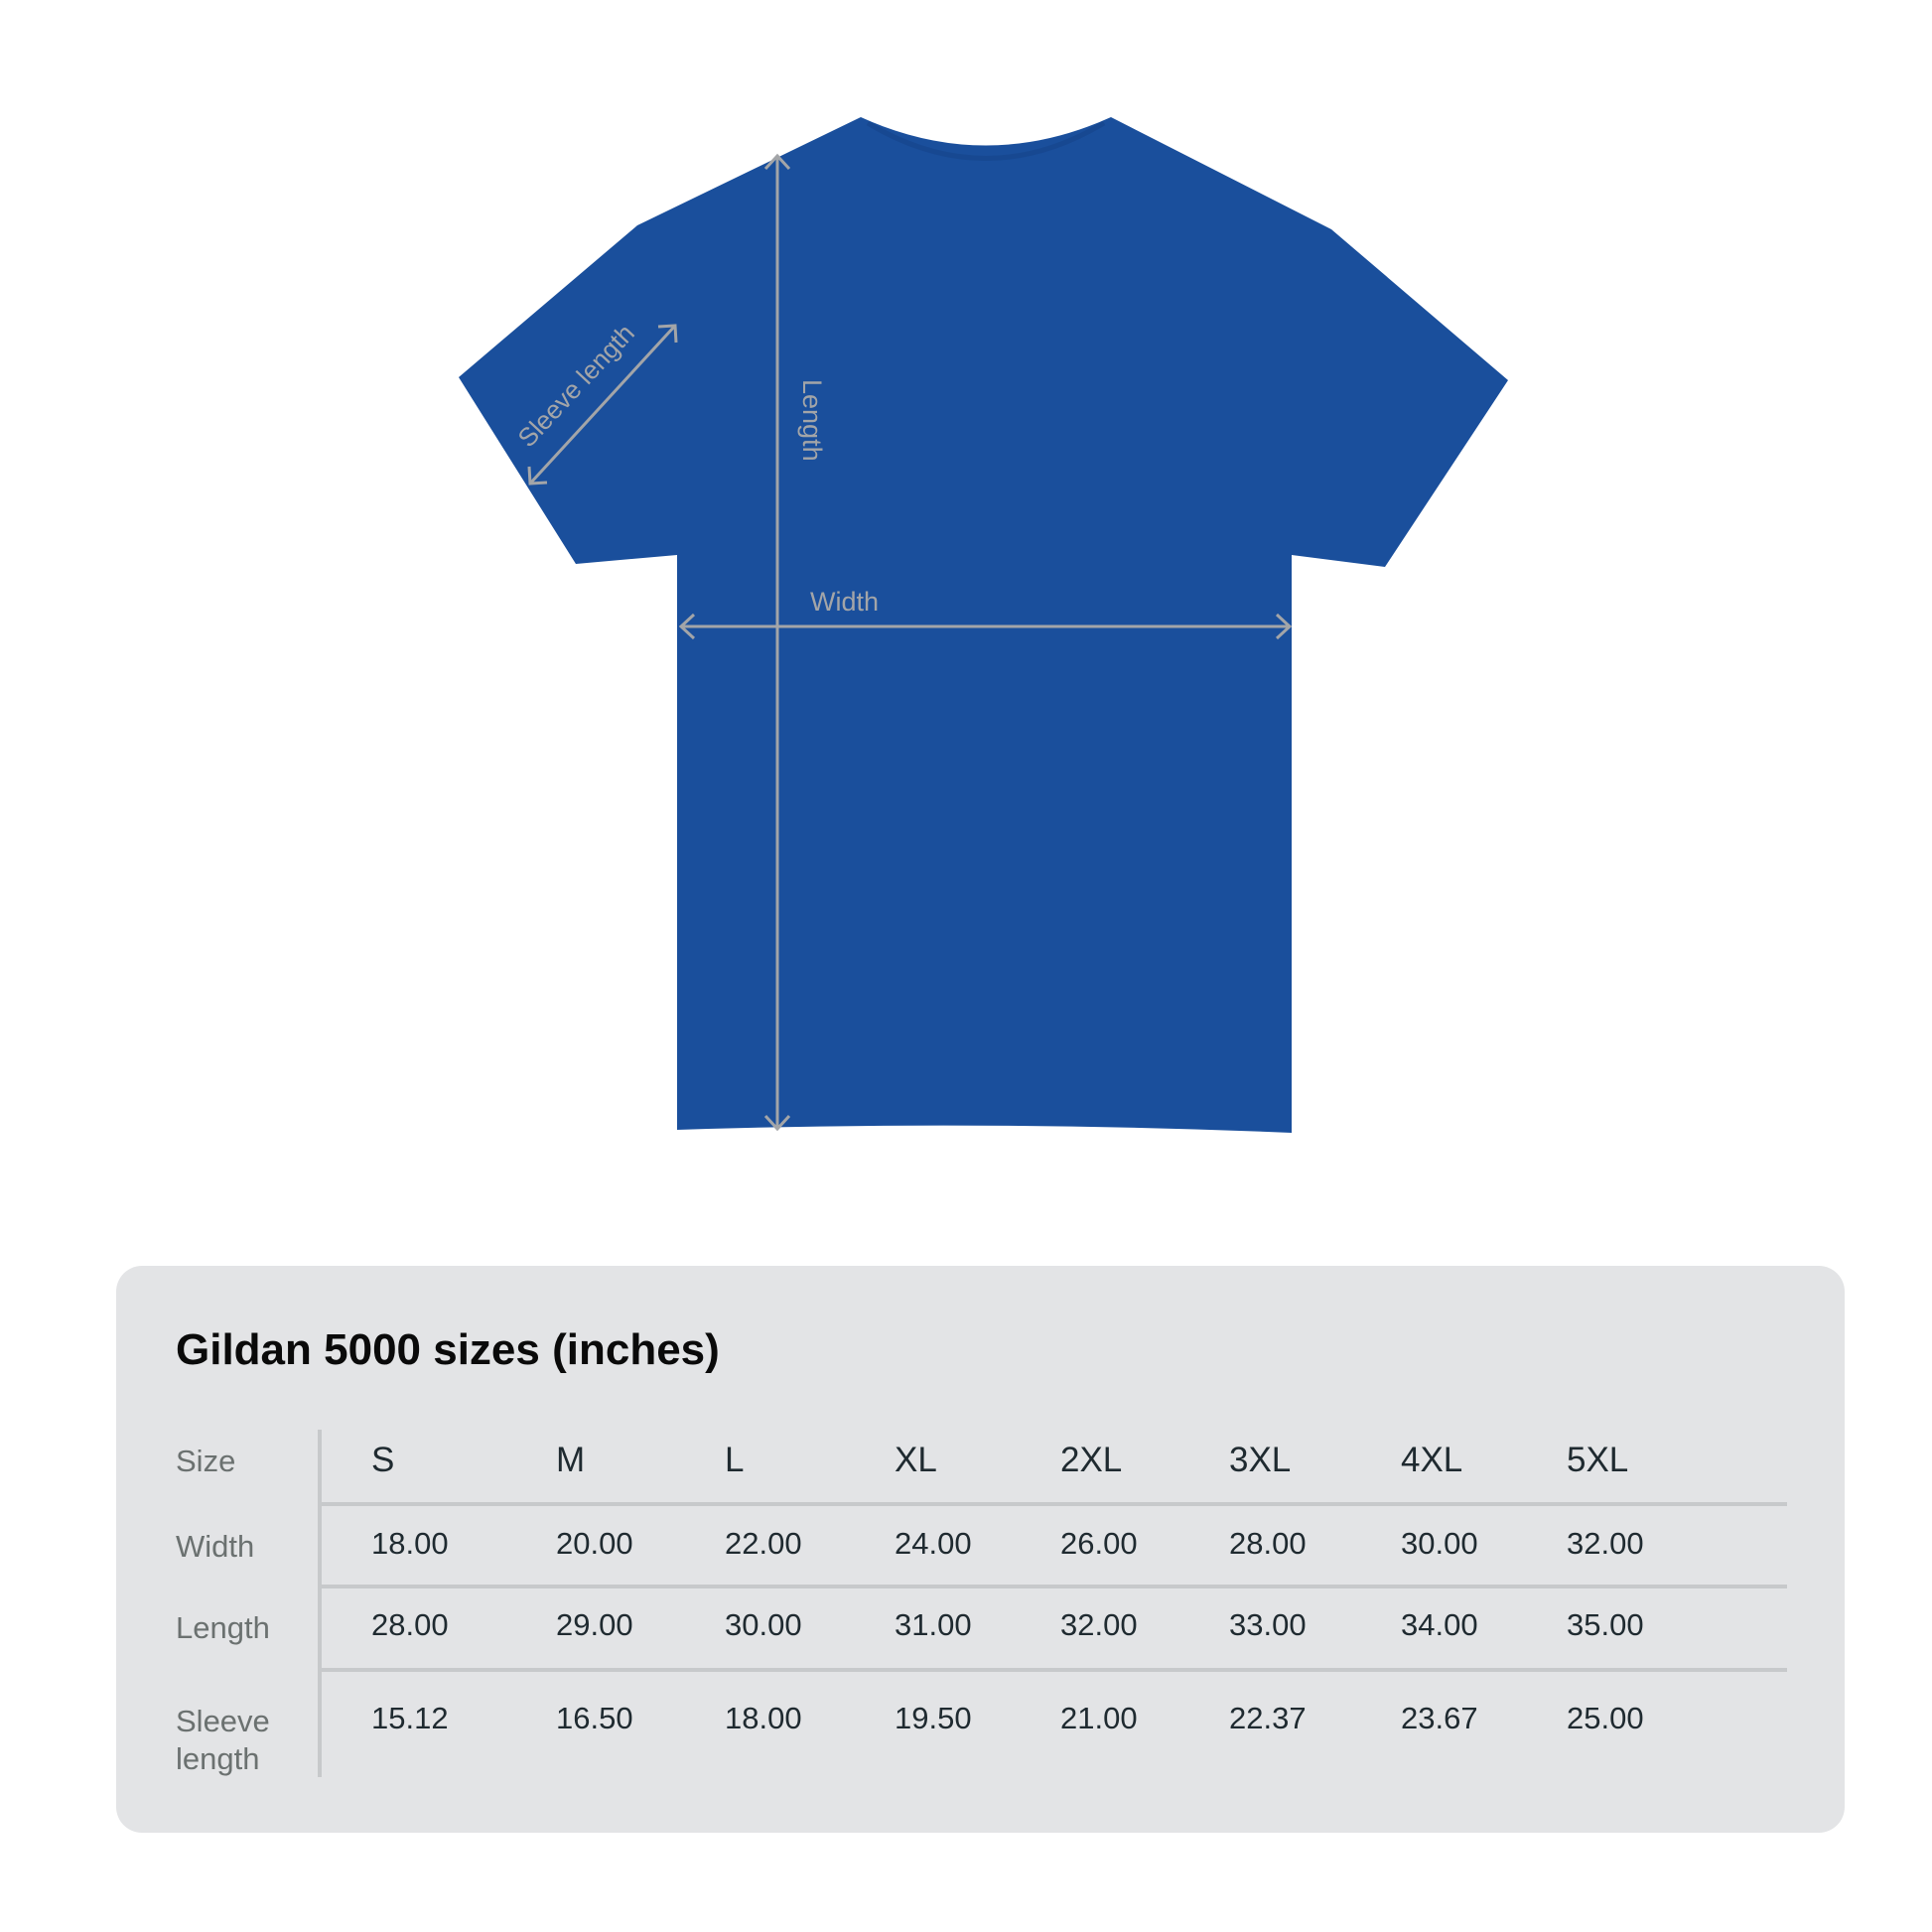  I want to click on size-header: L, so click(735, 1460).